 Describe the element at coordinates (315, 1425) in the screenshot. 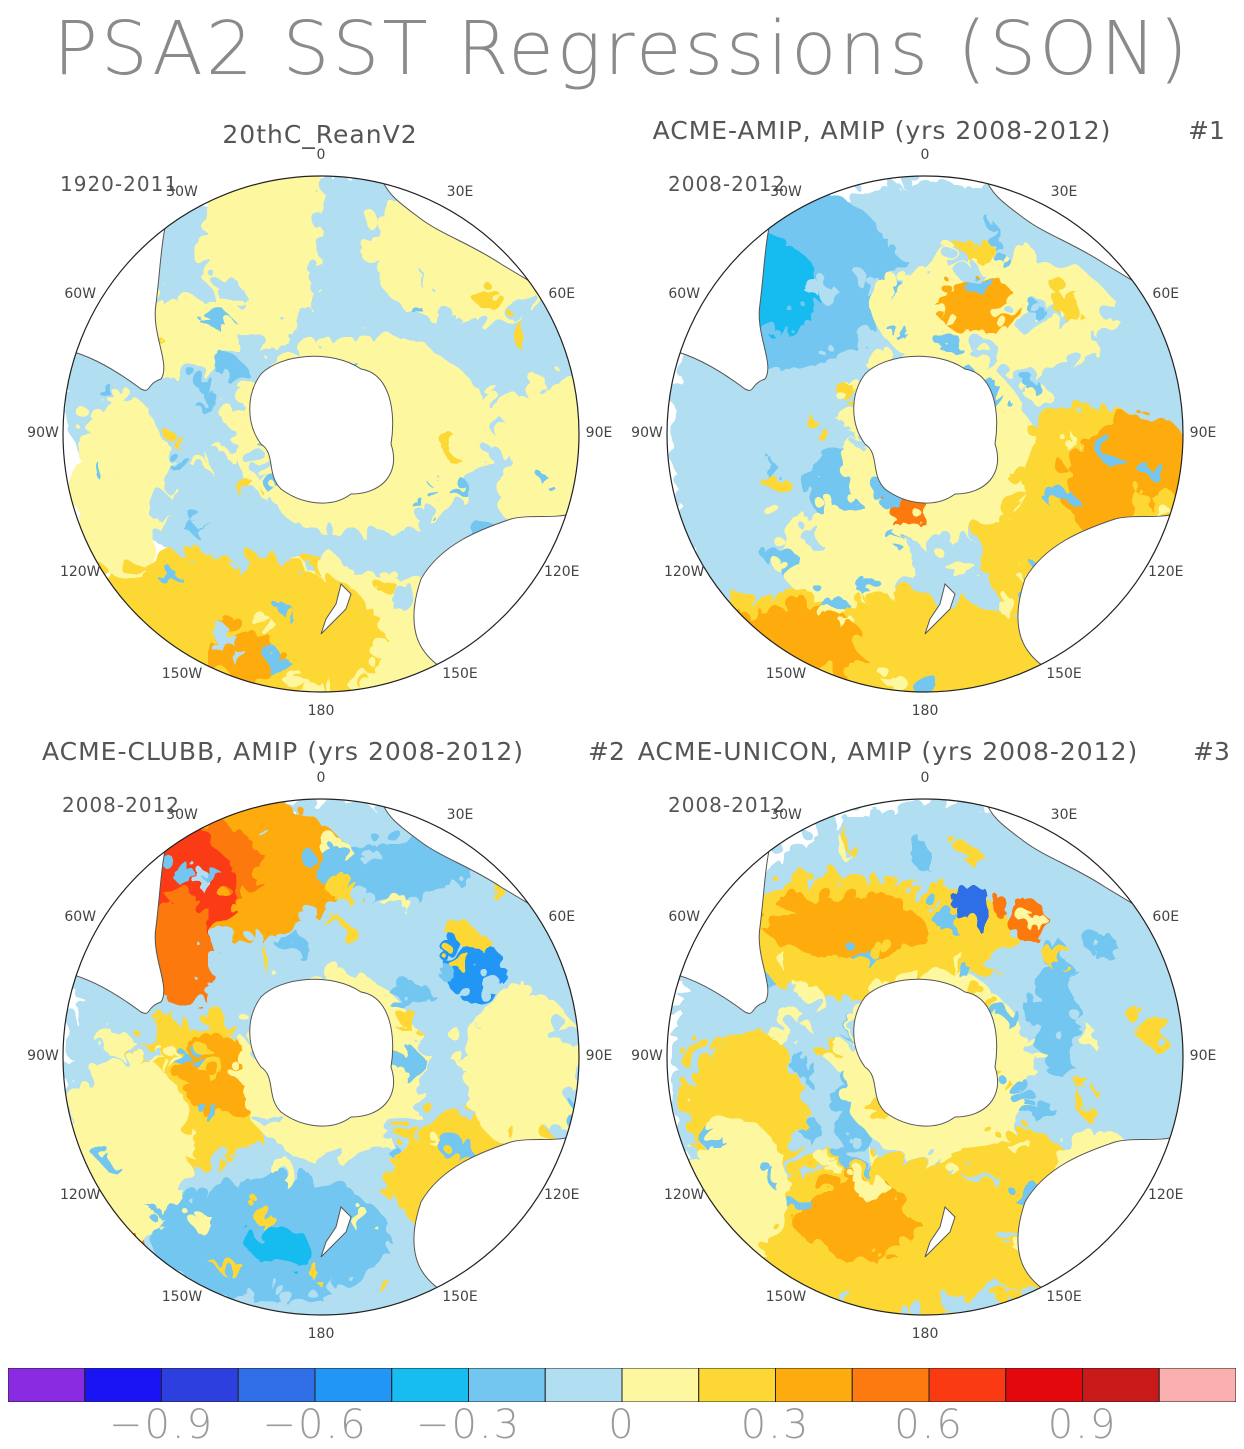

I see `colorbar-tick: −0.6` at that location.